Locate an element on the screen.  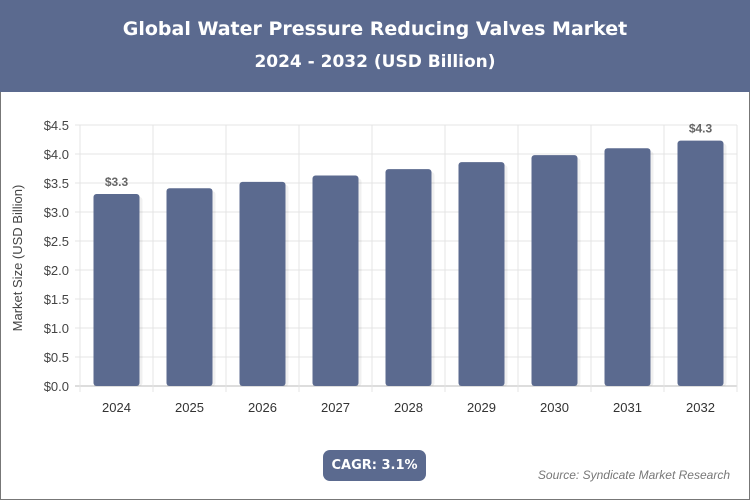
y-tick-label: $3.0 is located at coordinates (56, 212).